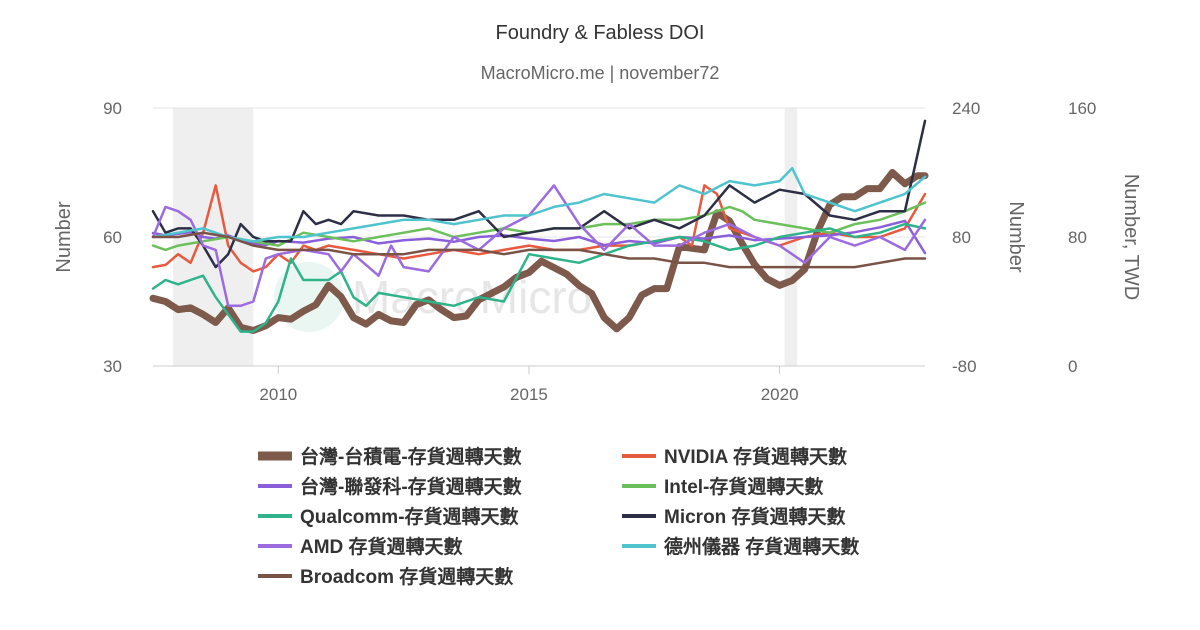 This screenshot has width=1200, height=630. I want to click on legend-label: Intel-存貨週轉天數, so click(743, 486).